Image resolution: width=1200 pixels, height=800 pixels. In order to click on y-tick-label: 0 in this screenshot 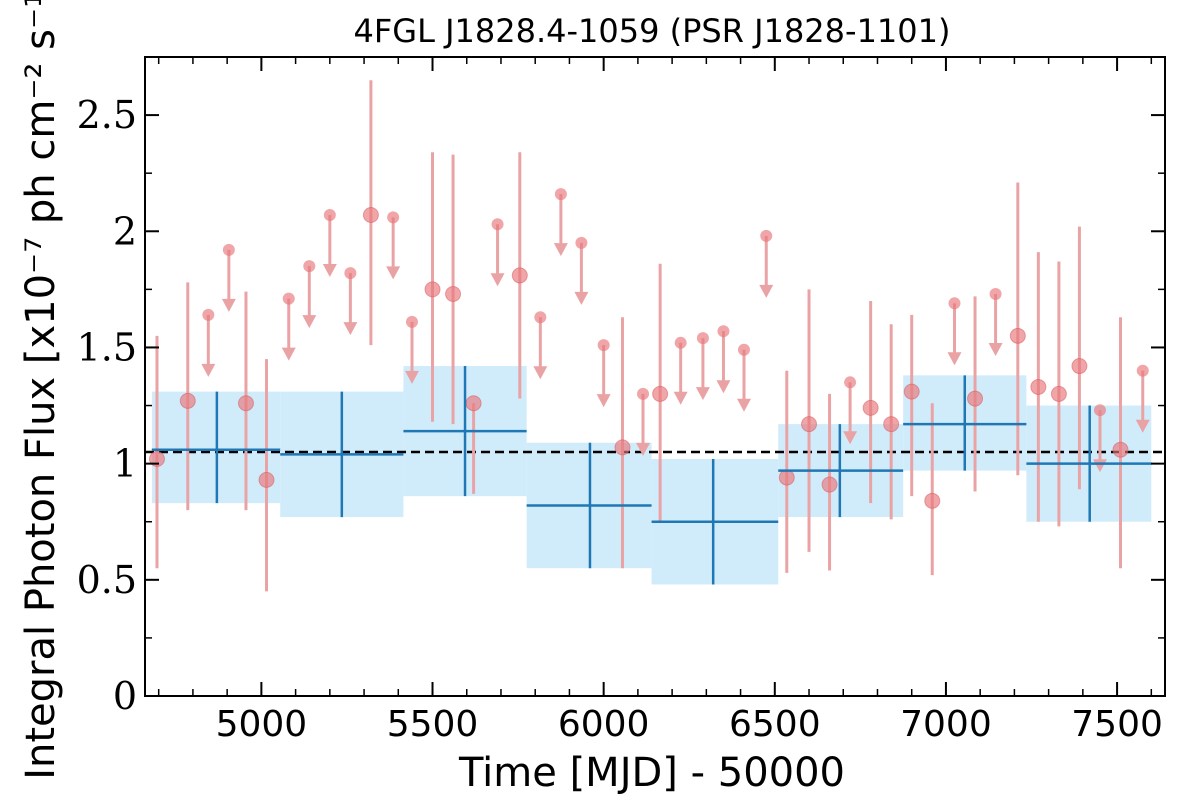, I will do `click(125, 696)`.